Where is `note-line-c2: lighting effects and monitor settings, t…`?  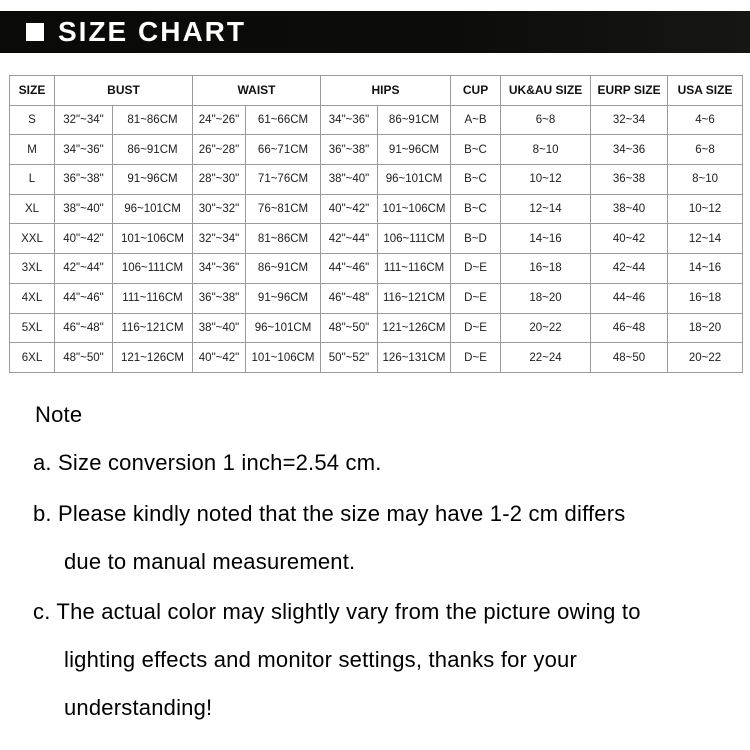
note-line-c2: lighting effects and monitor settings, t… is located at coordinates (320, 659).